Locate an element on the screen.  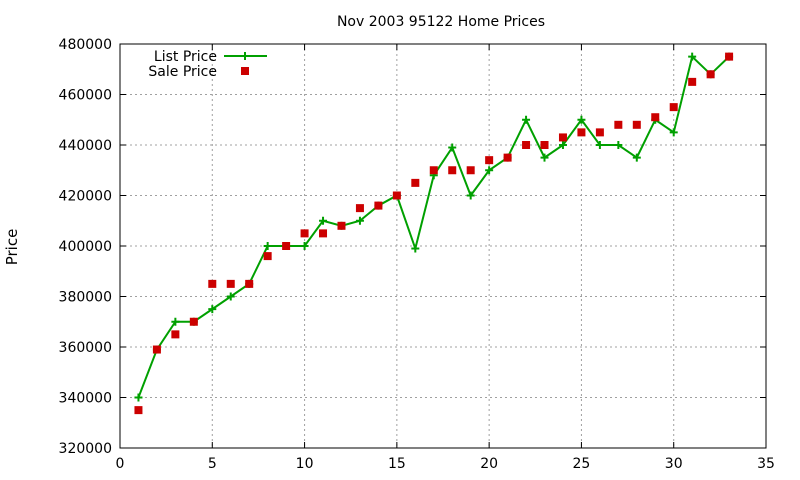
legend-label-list-price: List Price is located at coordinates (185, 57).